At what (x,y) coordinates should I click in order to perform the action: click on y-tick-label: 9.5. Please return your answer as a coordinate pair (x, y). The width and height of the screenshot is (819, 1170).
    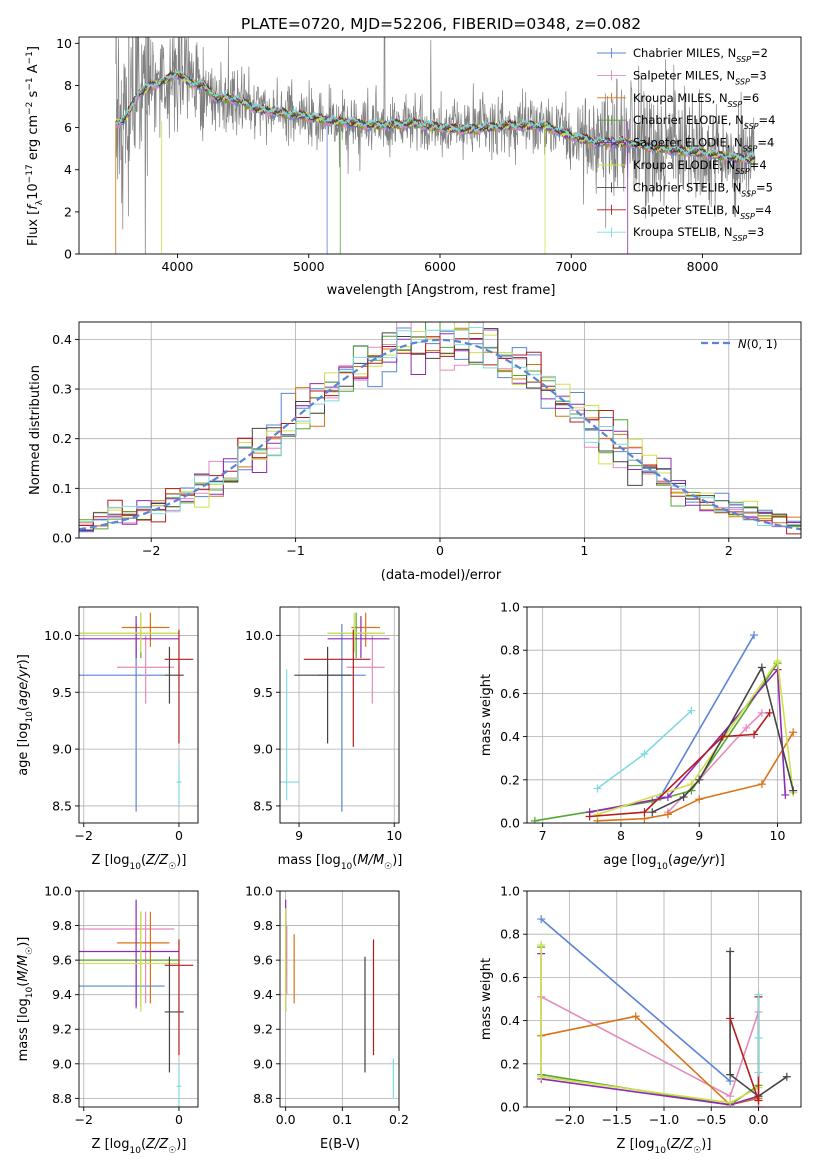
    Looking at the image, I should click on (263, 692).